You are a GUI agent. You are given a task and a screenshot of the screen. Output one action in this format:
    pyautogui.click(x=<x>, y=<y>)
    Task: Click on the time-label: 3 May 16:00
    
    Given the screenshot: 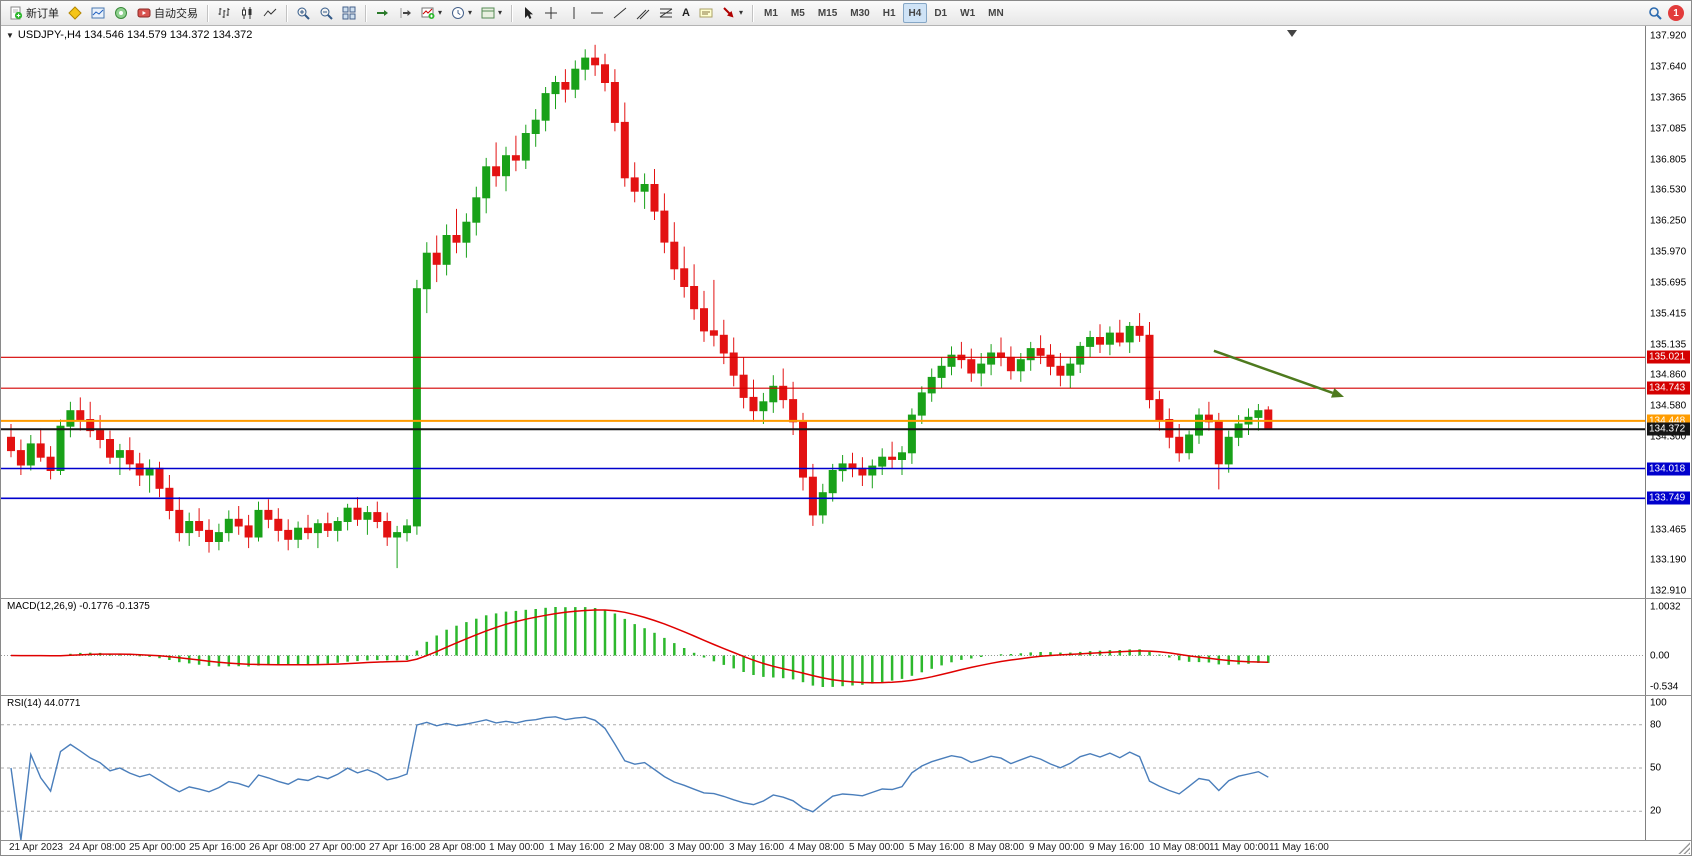 What is the action you would take?
    pyautogui.click(x=757, y=847)
    